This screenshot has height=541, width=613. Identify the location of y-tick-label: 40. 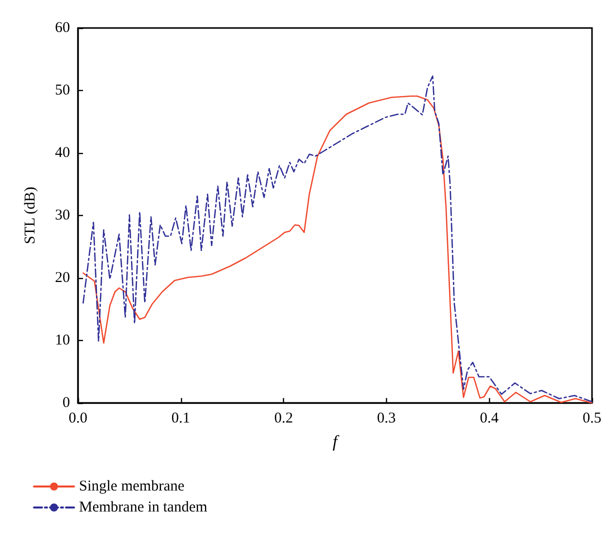
(62, 153).